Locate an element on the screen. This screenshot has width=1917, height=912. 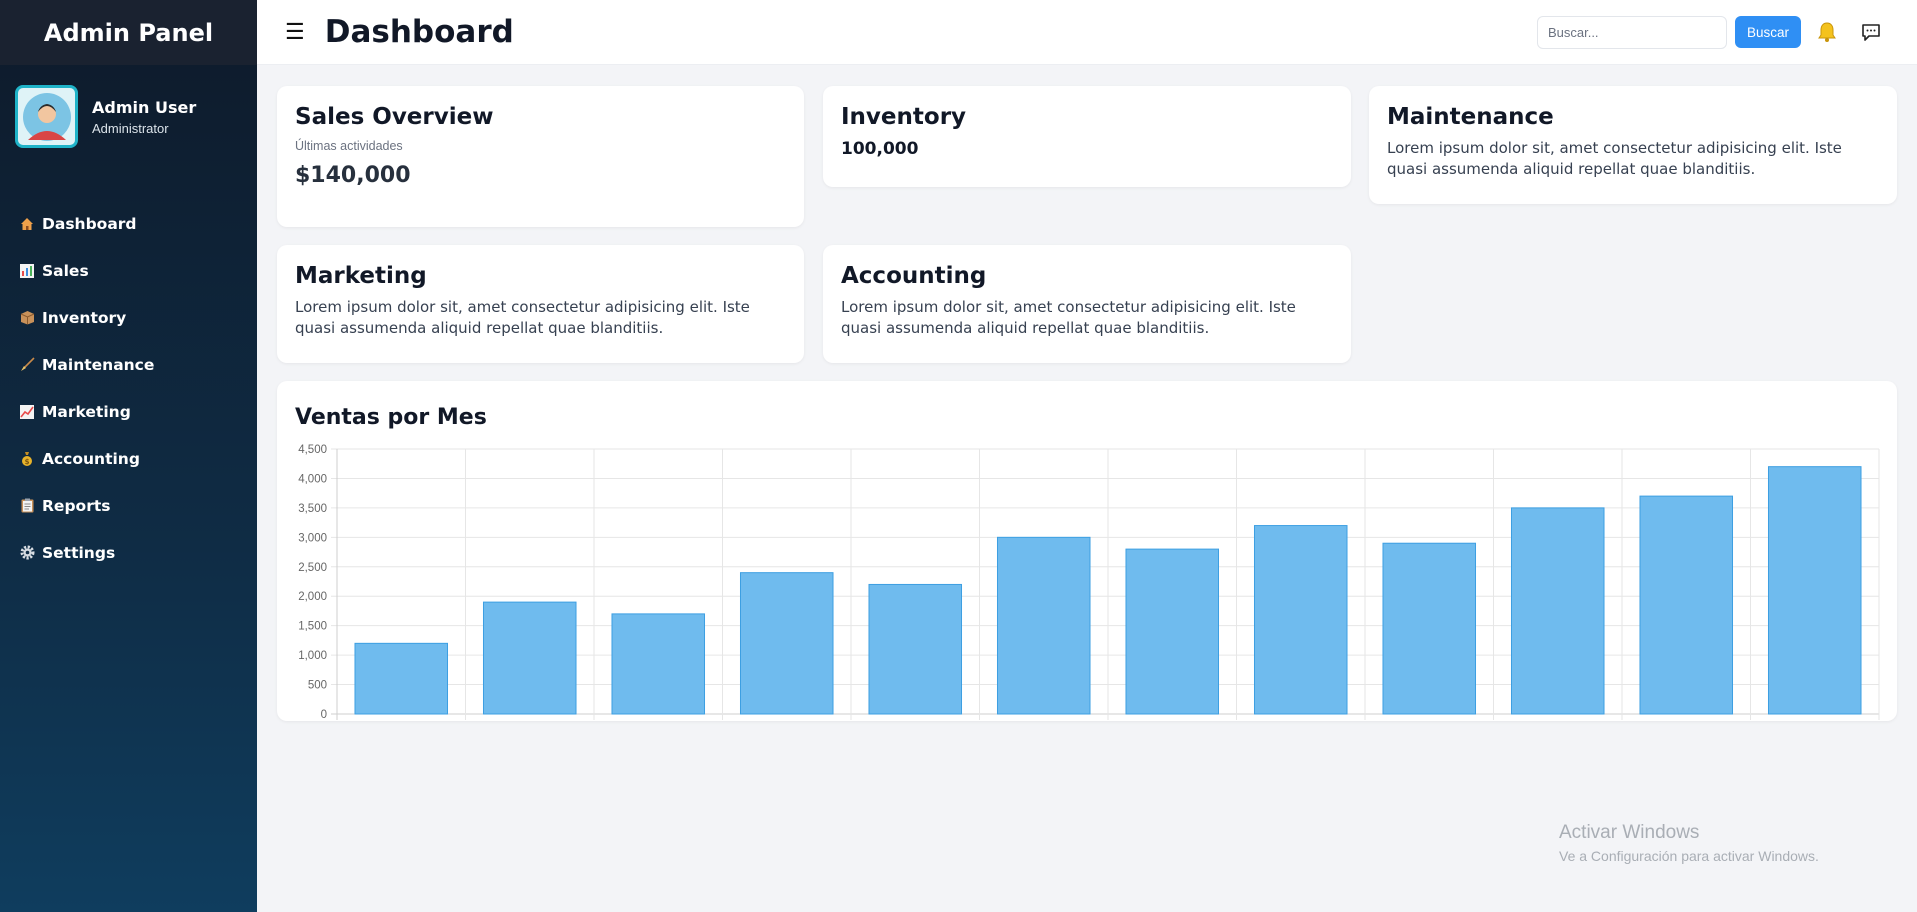
money-bag-icon: $ is located at coordinates (27, 459).